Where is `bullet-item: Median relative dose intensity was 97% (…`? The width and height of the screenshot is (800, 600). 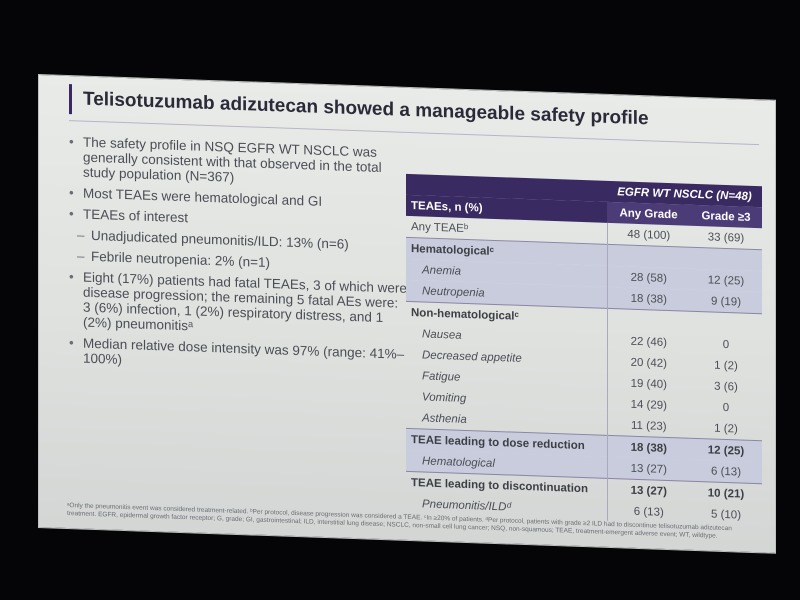 bullet-item: Median relative dose intensity was 97% (… is located at coordinates (237, 356).